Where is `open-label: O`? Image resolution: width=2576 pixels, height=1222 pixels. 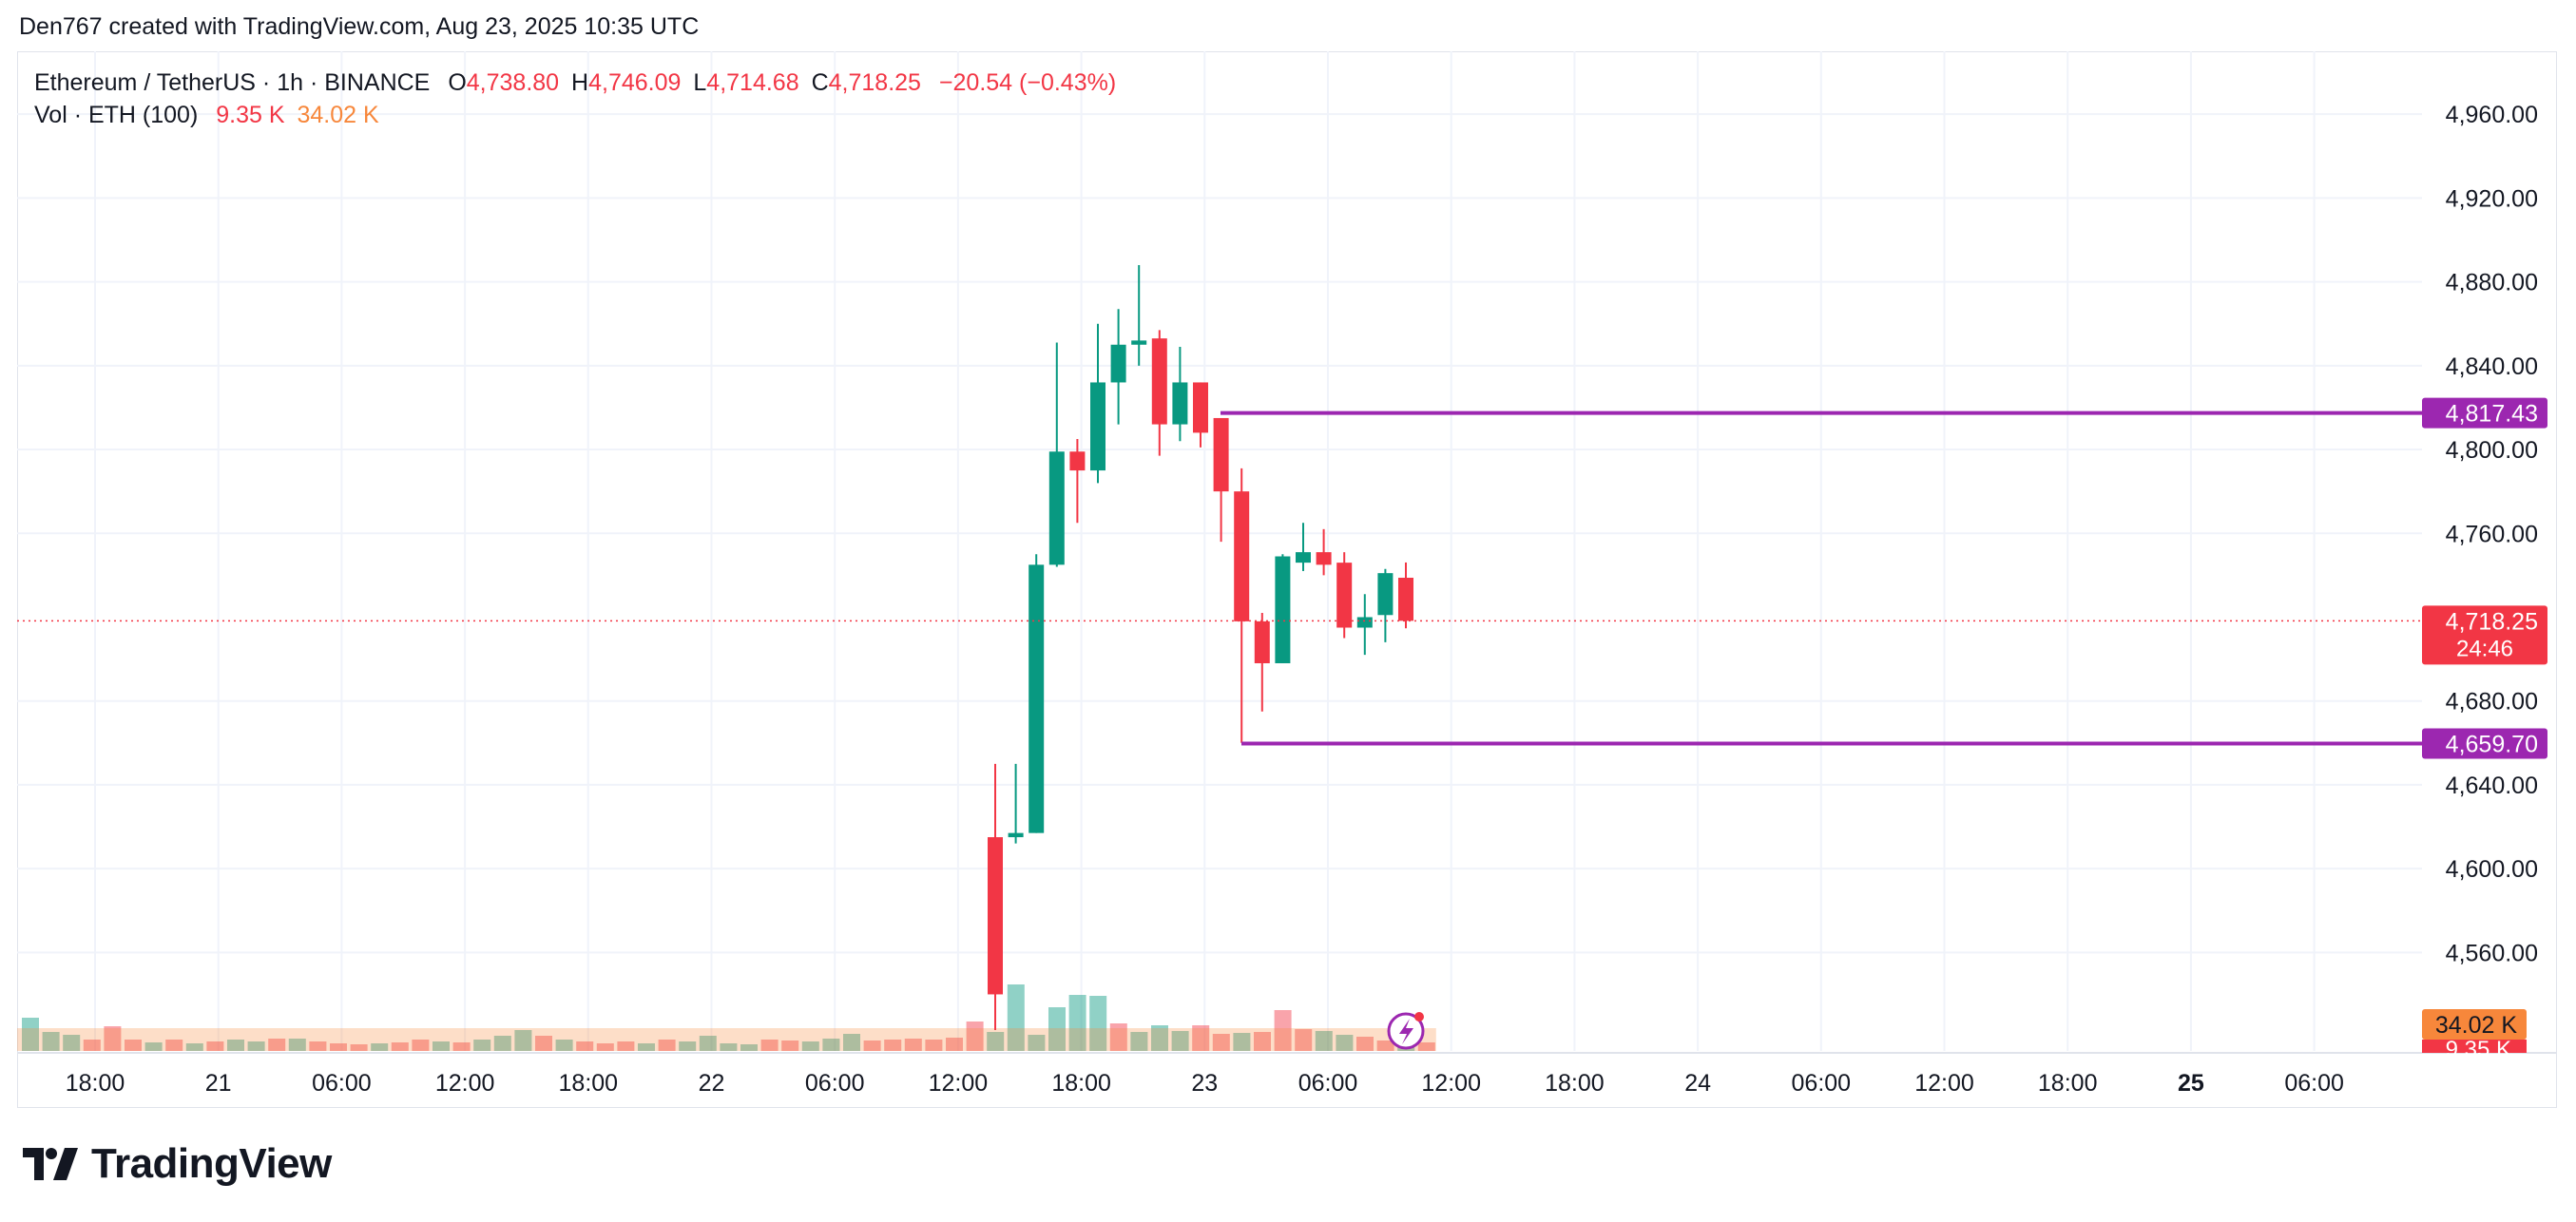 open-label: O is located at coordinates (458, 82).